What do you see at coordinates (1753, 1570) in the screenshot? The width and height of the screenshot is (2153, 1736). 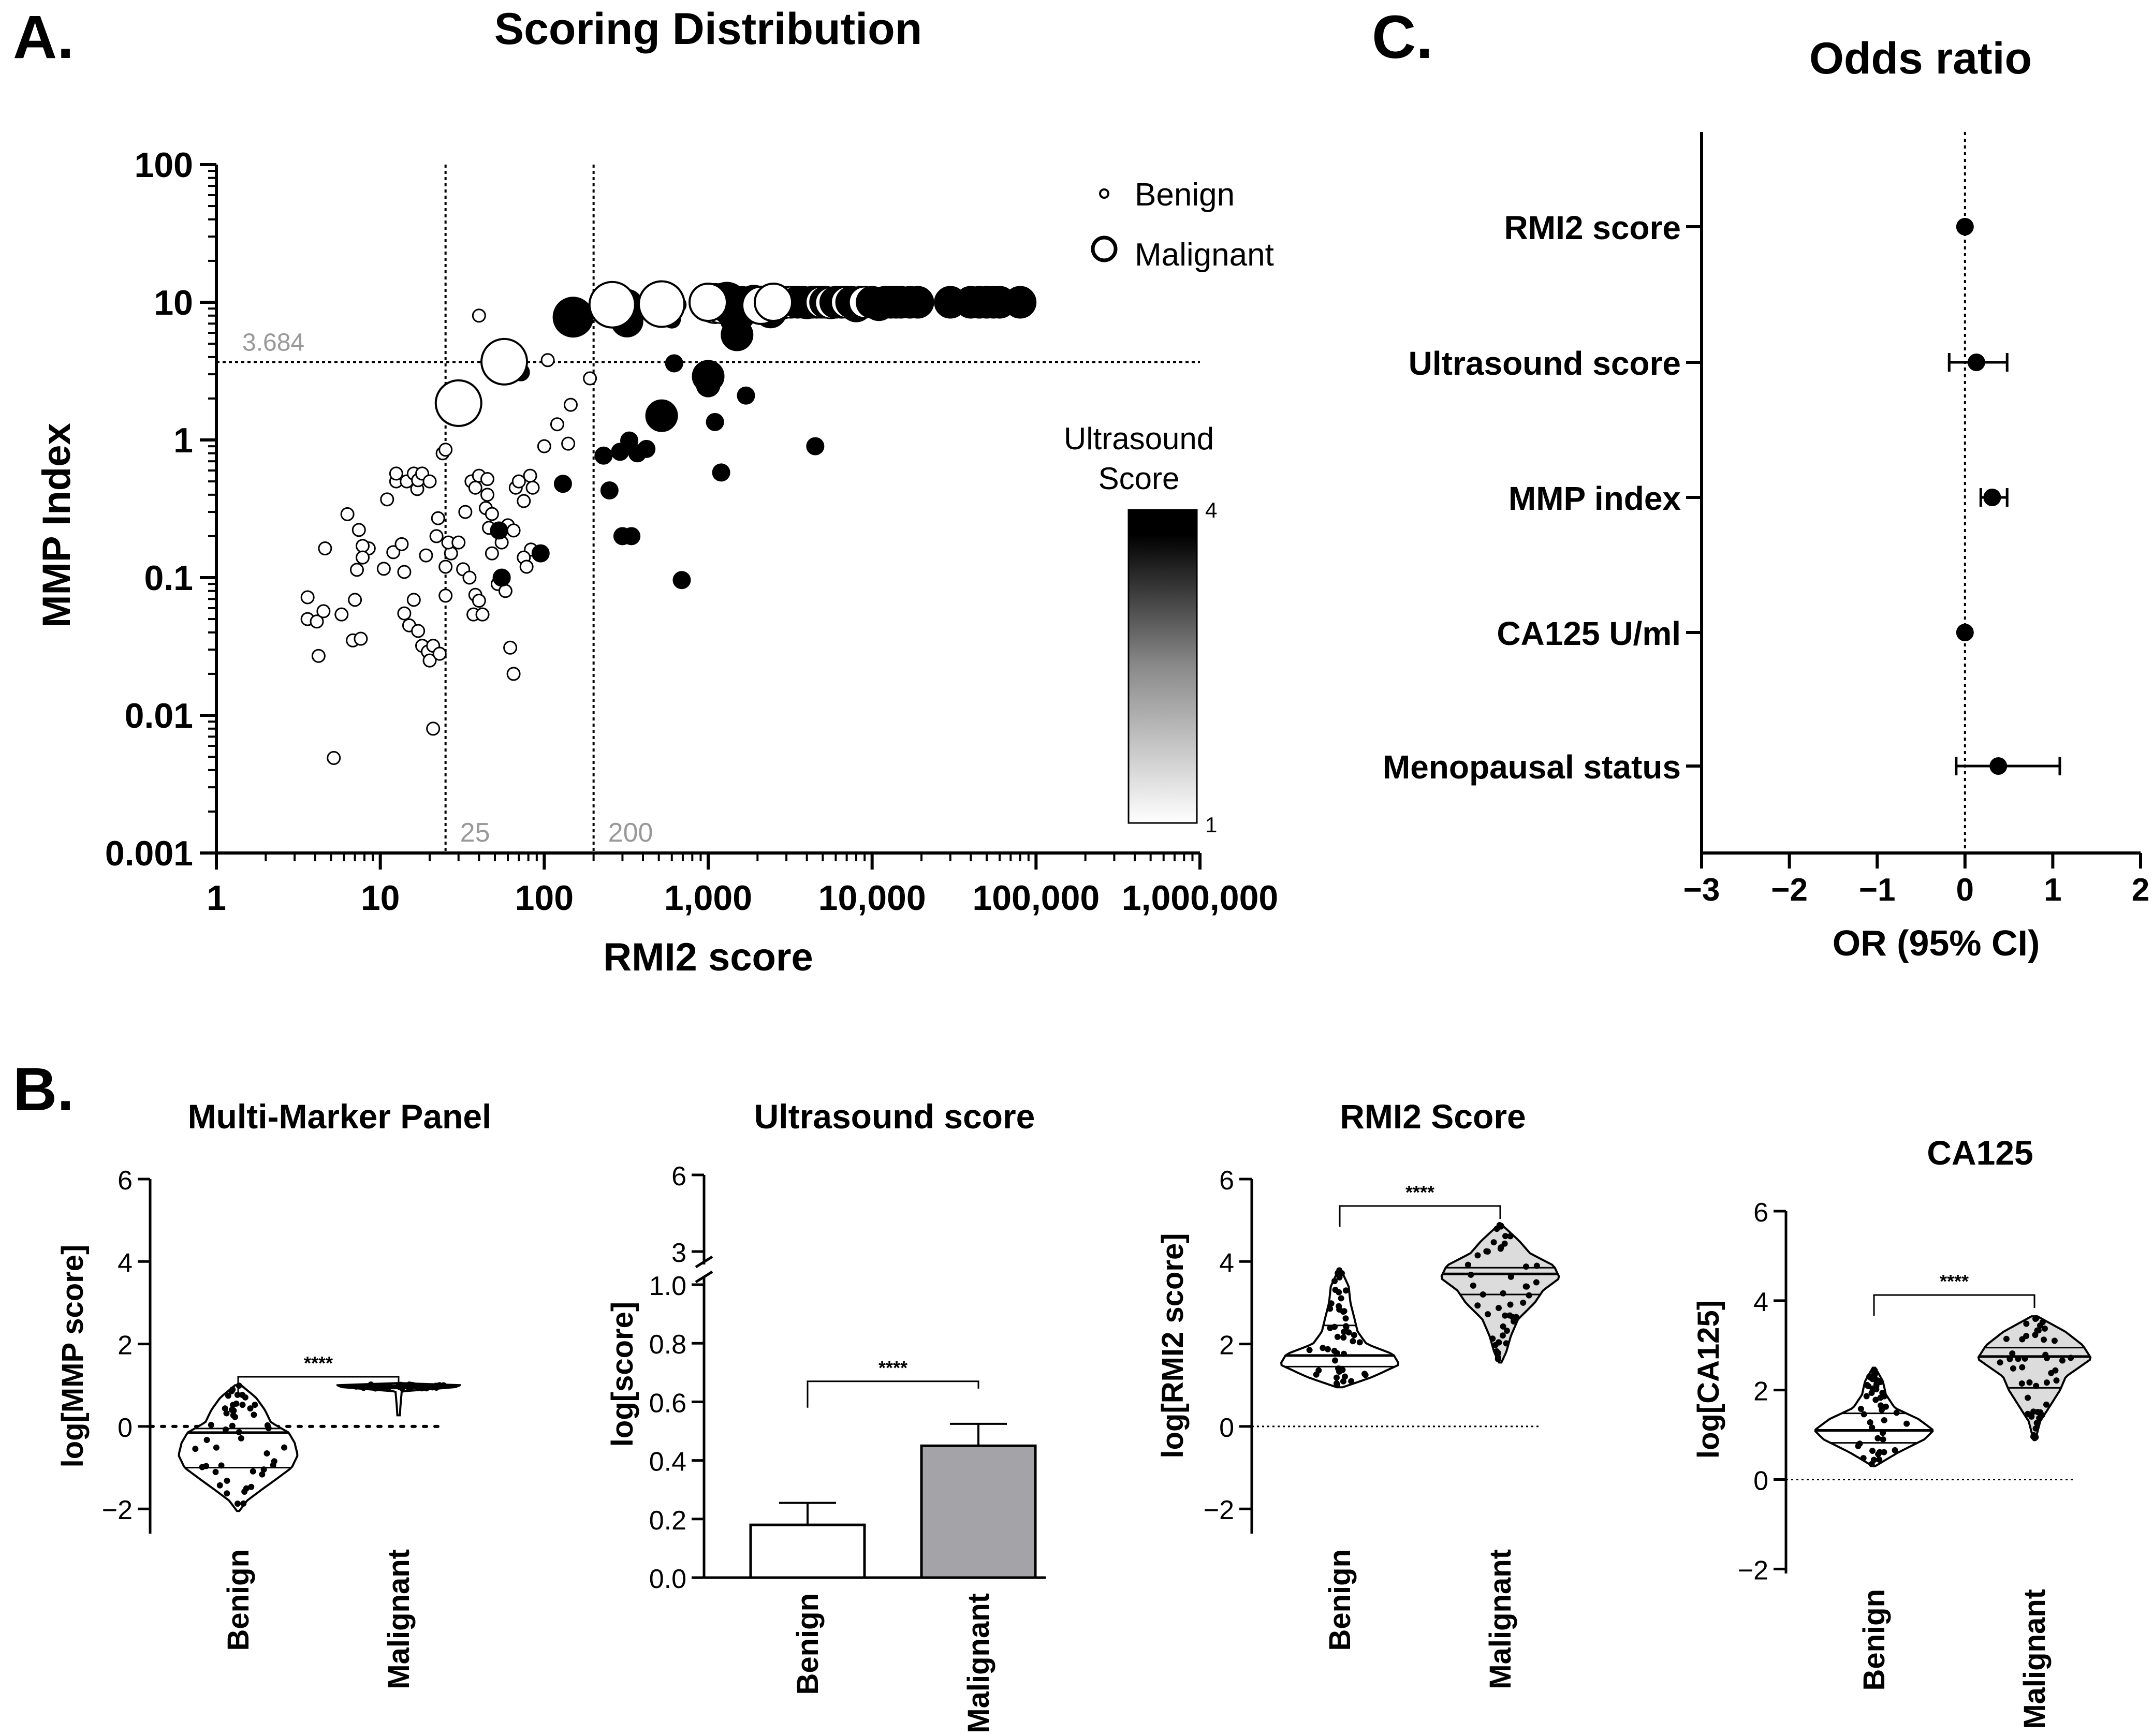 I see `y-tick-label: −2` at bounding box center [1753, 1570].